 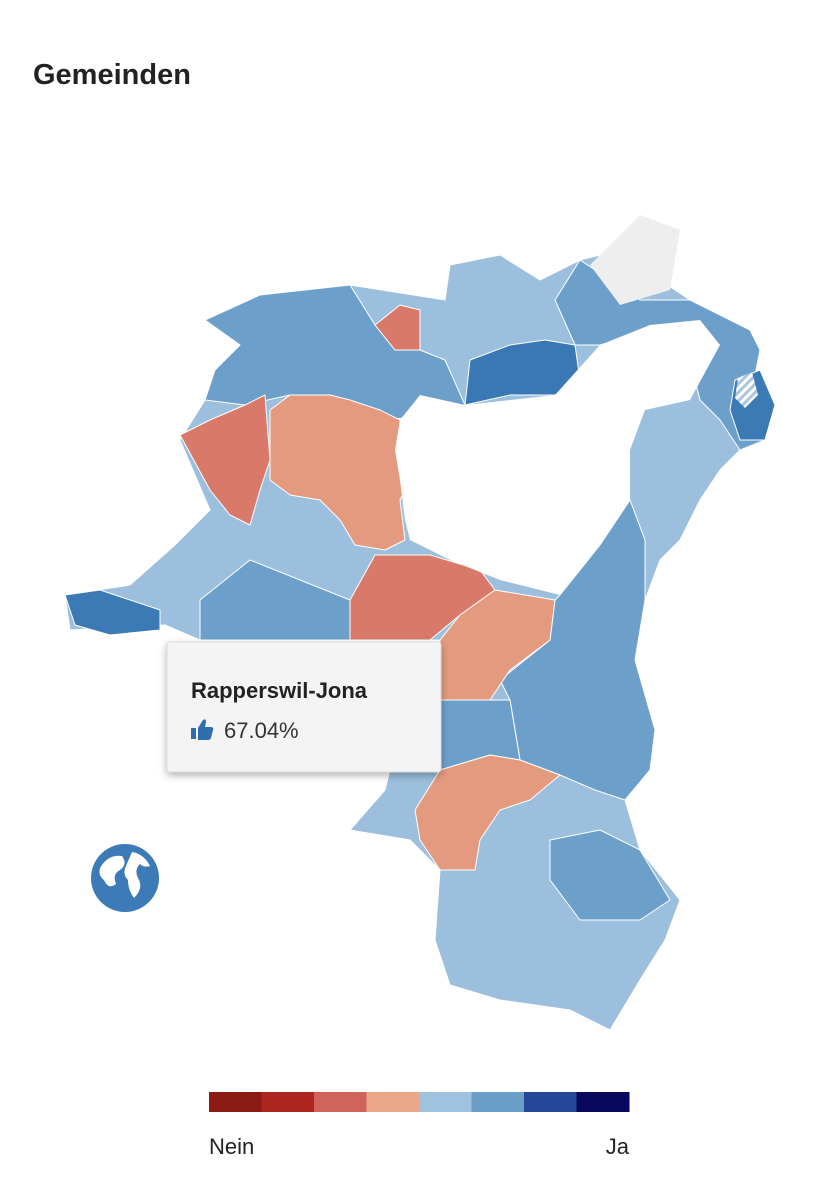 What do you see at coordinates (124, 875) in the screenshot?
I see `globe-continents` at bounding box center [124, 875].